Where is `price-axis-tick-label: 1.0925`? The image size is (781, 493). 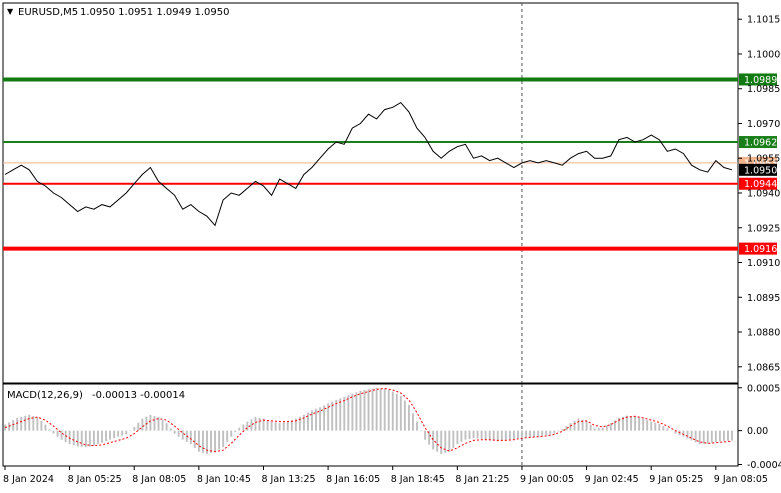 price-axis-tick-label: 1.0925 is located at coordinates (763, 228).